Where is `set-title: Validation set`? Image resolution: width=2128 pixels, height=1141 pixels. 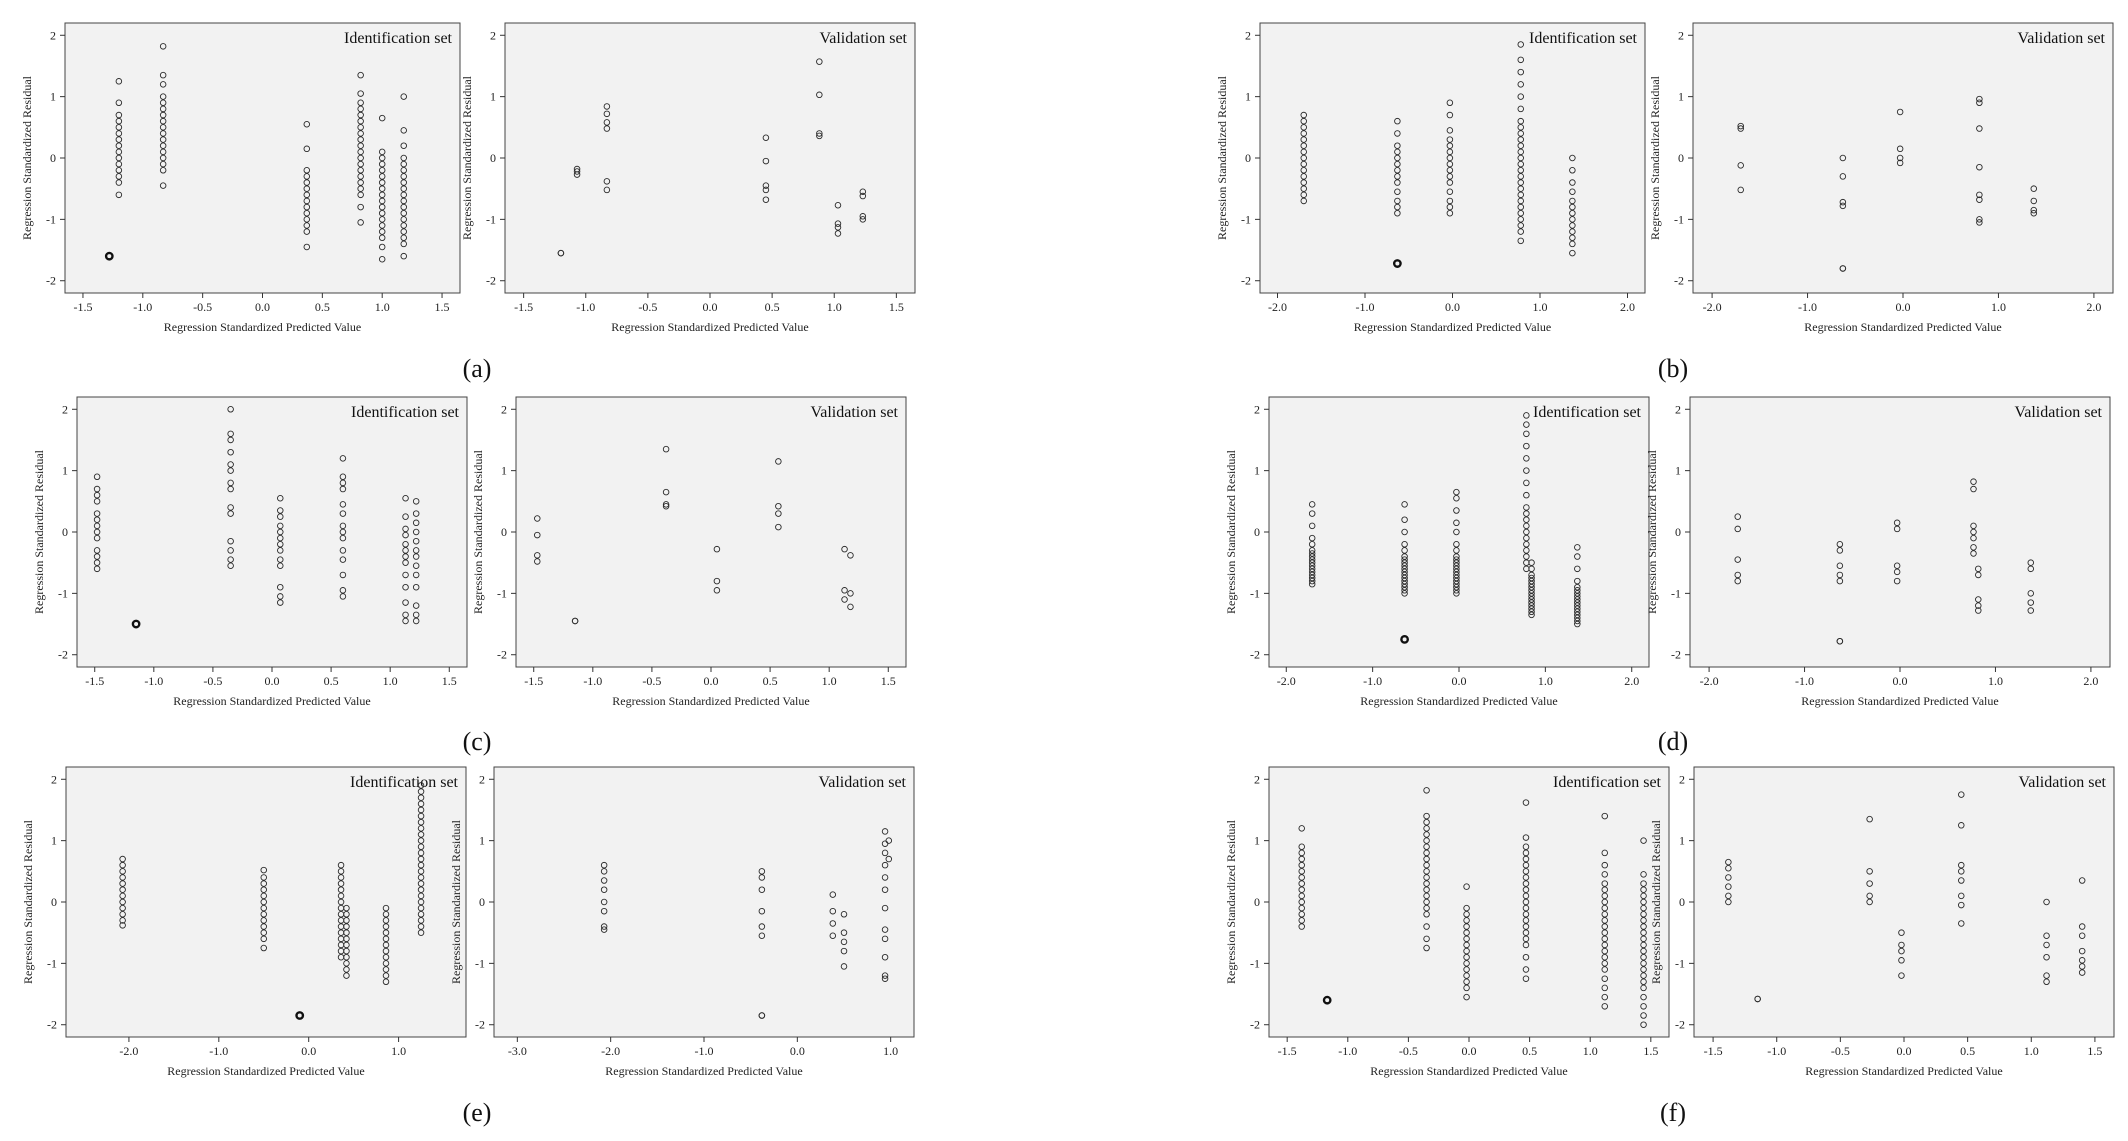
set-title: Validation set is located at coordinates (2062, 782).